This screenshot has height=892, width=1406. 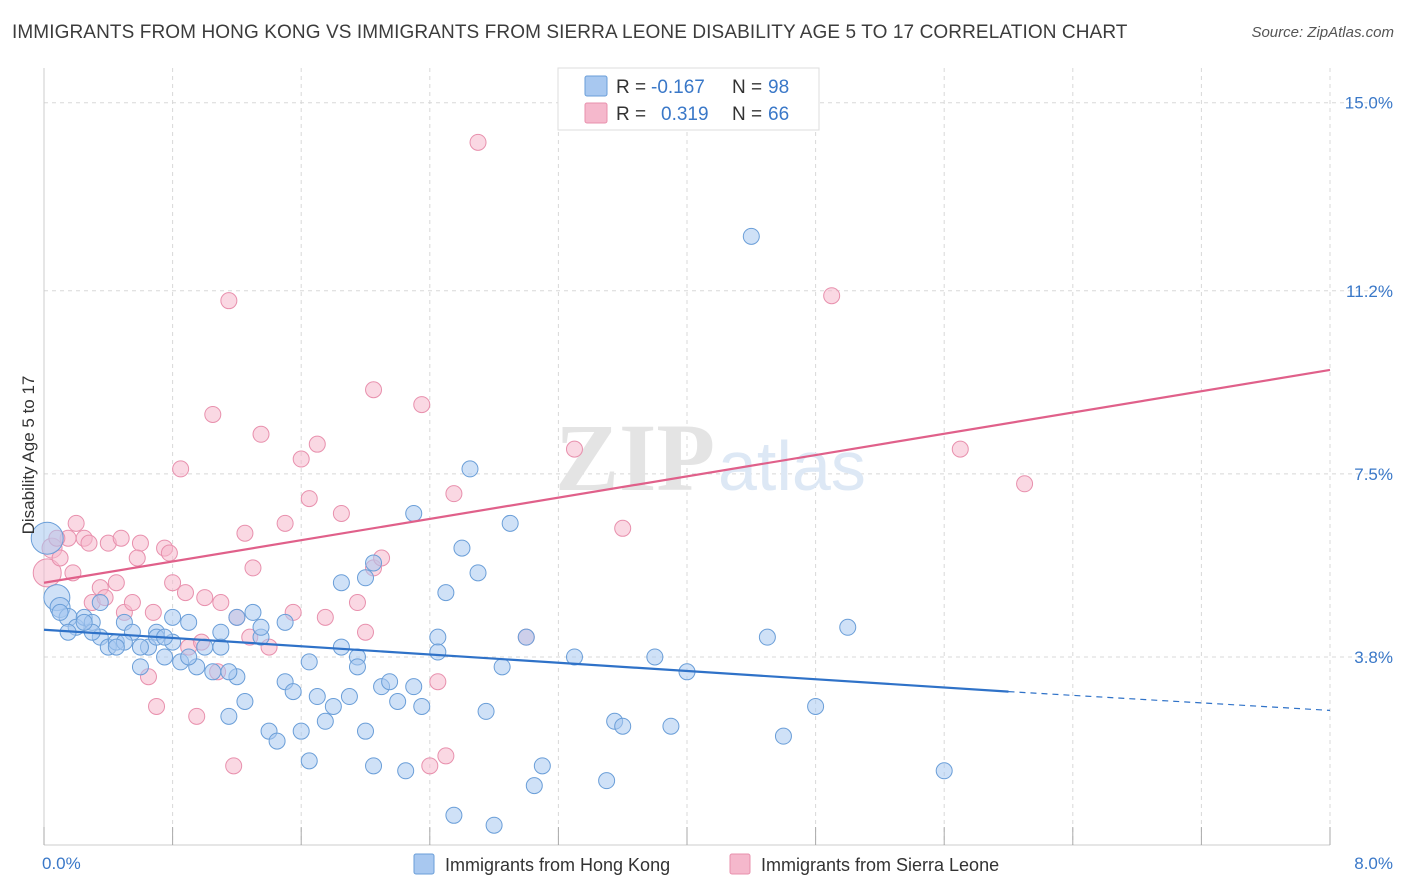 I want to click on y-tick-label-0: 3.8%, so click(x=1373, y=657).